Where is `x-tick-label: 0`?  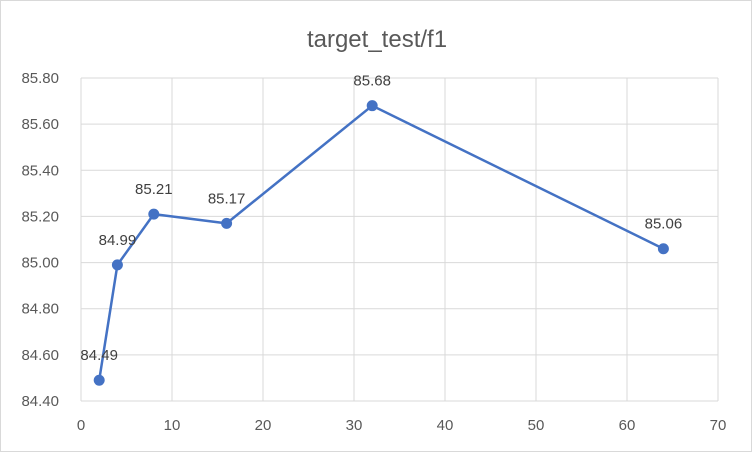
x-tick-label: 0 is located at coordinates (81, 425).